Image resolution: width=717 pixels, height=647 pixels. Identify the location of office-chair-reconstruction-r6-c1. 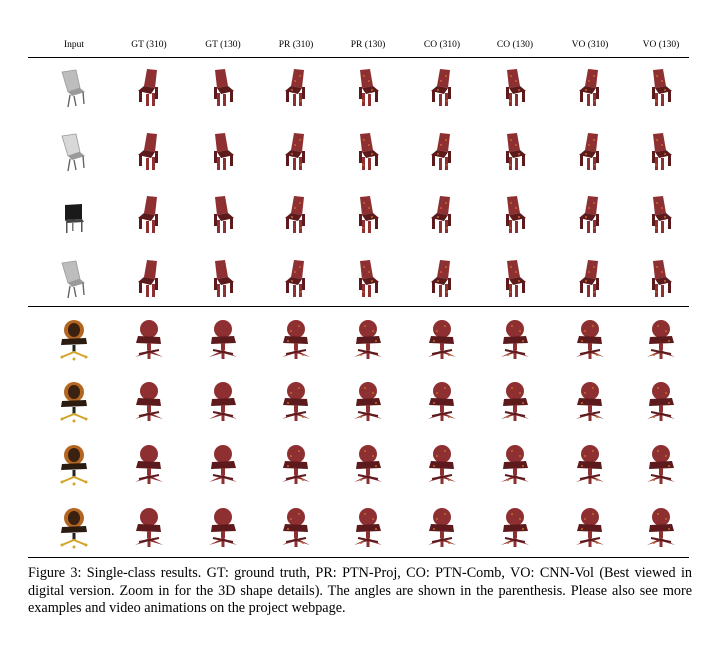
(149, 464).